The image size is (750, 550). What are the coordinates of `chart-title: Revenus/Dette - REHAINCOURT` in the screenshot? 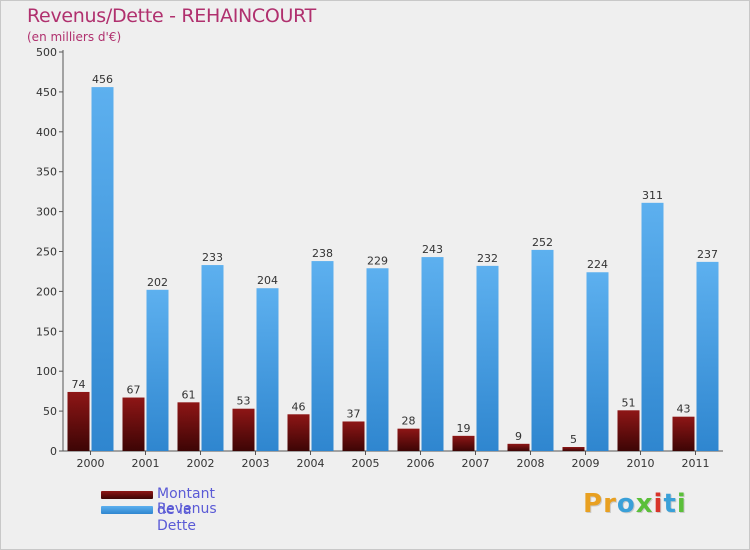 It's located at (171, 16).